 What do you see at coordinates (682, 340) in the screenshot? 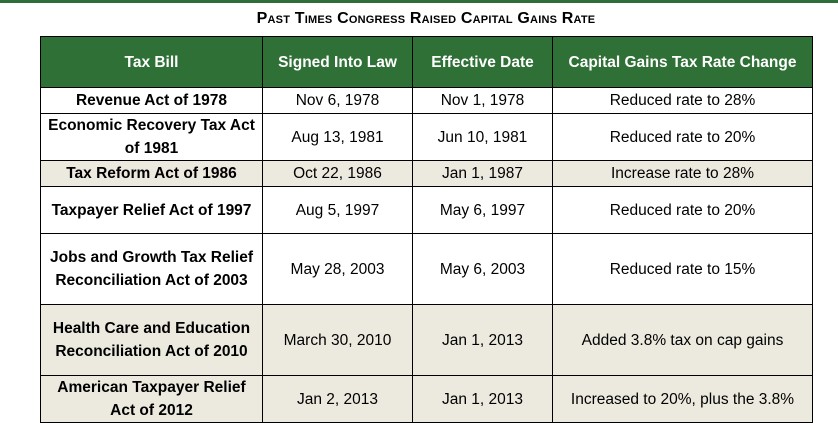
I see `cell-change: Added 3.8% tax on cap gains` at bounding box center [682, 340].